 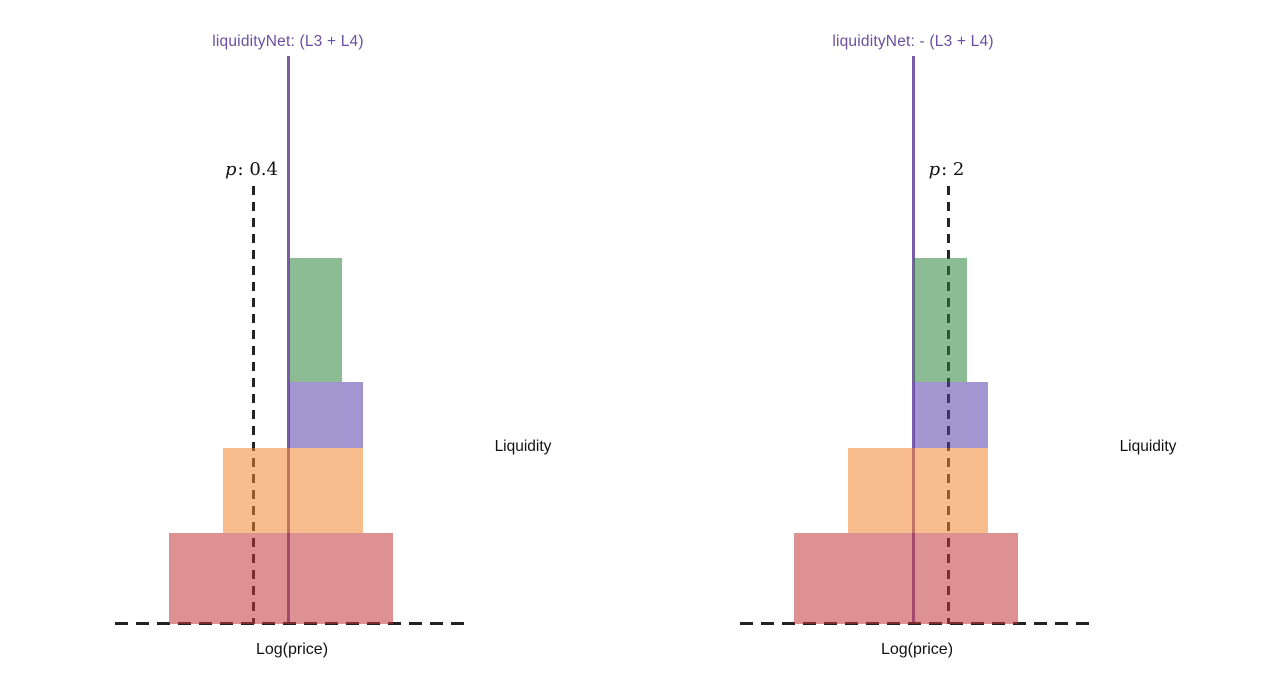 What do you see at coordinates (953, 169) in the screenshot?
I see `price-value: : 2` at bounding box center [953, 169].